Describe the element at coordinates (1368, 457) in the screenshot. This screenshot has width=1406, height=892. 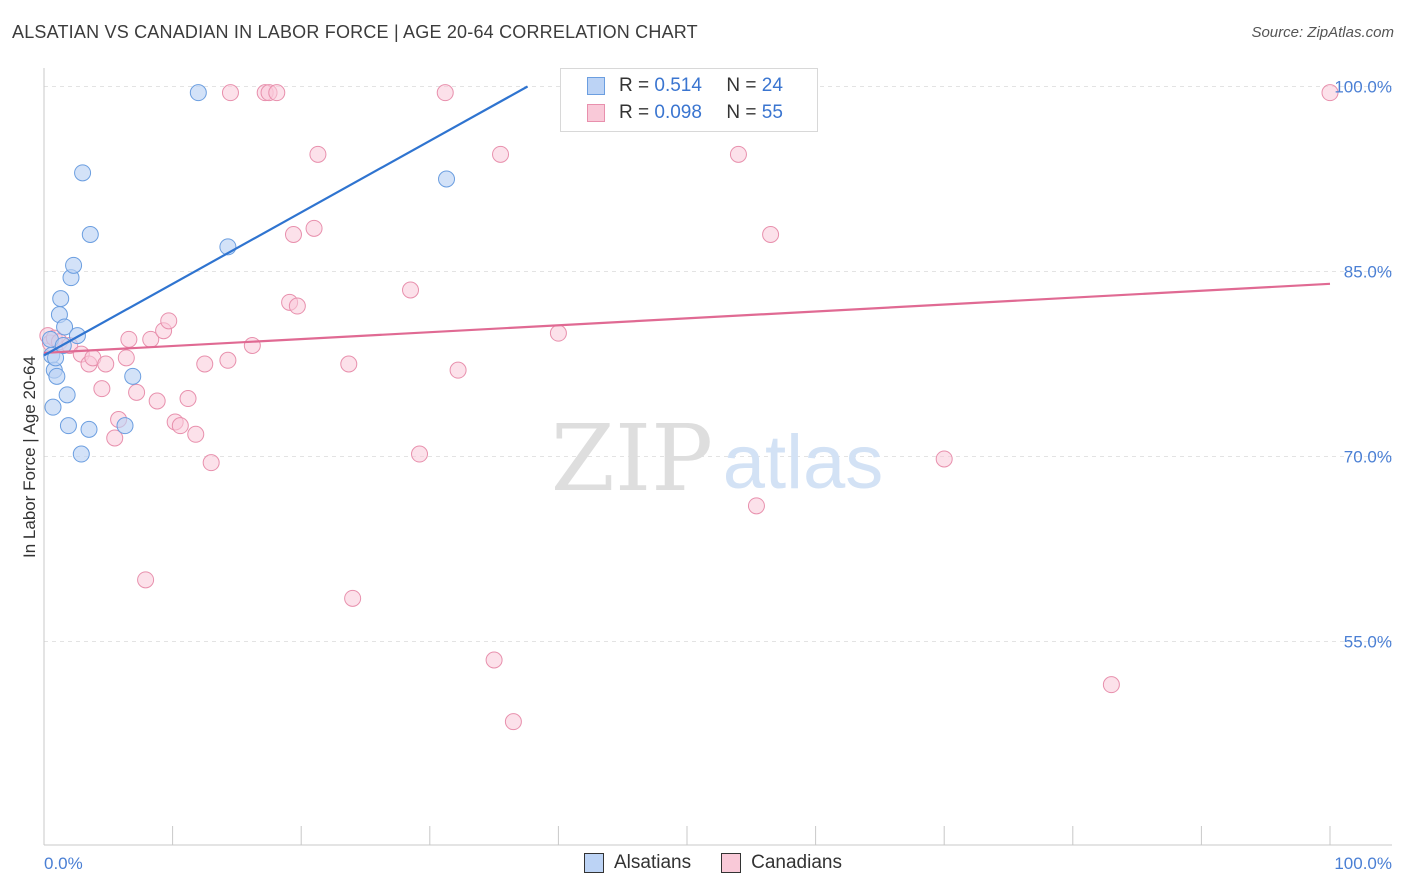
I see `y-tick-label: 70.0%` at that location.